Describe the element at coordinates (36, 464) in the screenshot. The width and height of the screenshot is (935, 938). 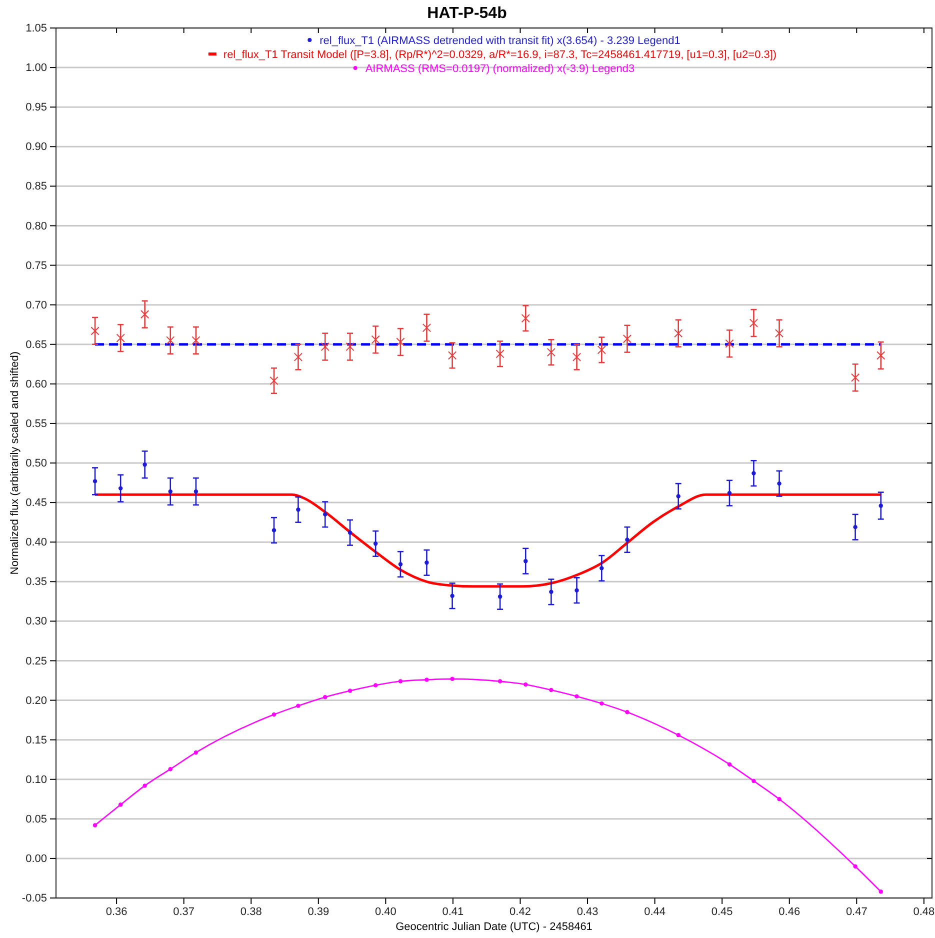
I see `y-tick-label: 0.50` at that location.